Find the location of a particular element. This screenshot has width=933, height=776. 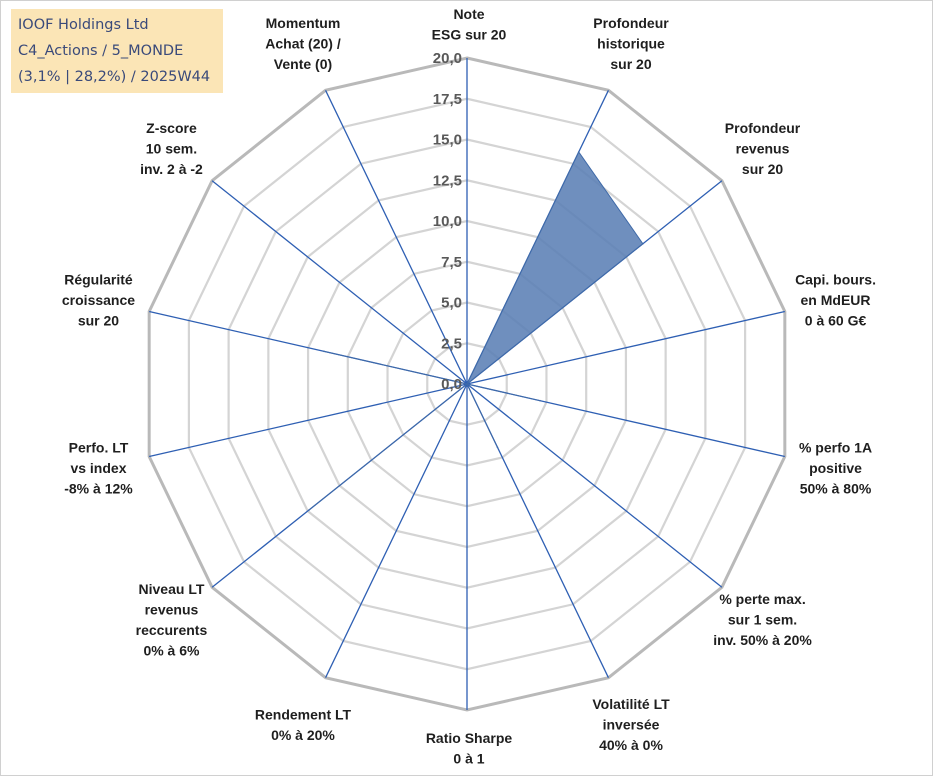

axis-label-line: 50% à 80% is located at coordinates (836, 489).